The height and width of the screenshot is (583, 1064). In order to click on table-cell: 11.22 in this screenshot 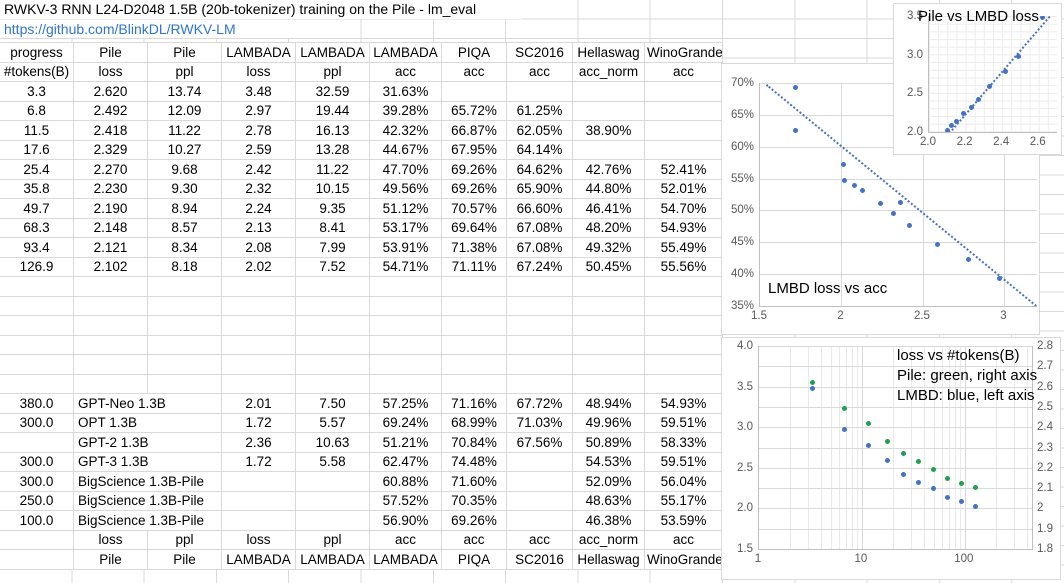, I will do `click(333, 170)`.